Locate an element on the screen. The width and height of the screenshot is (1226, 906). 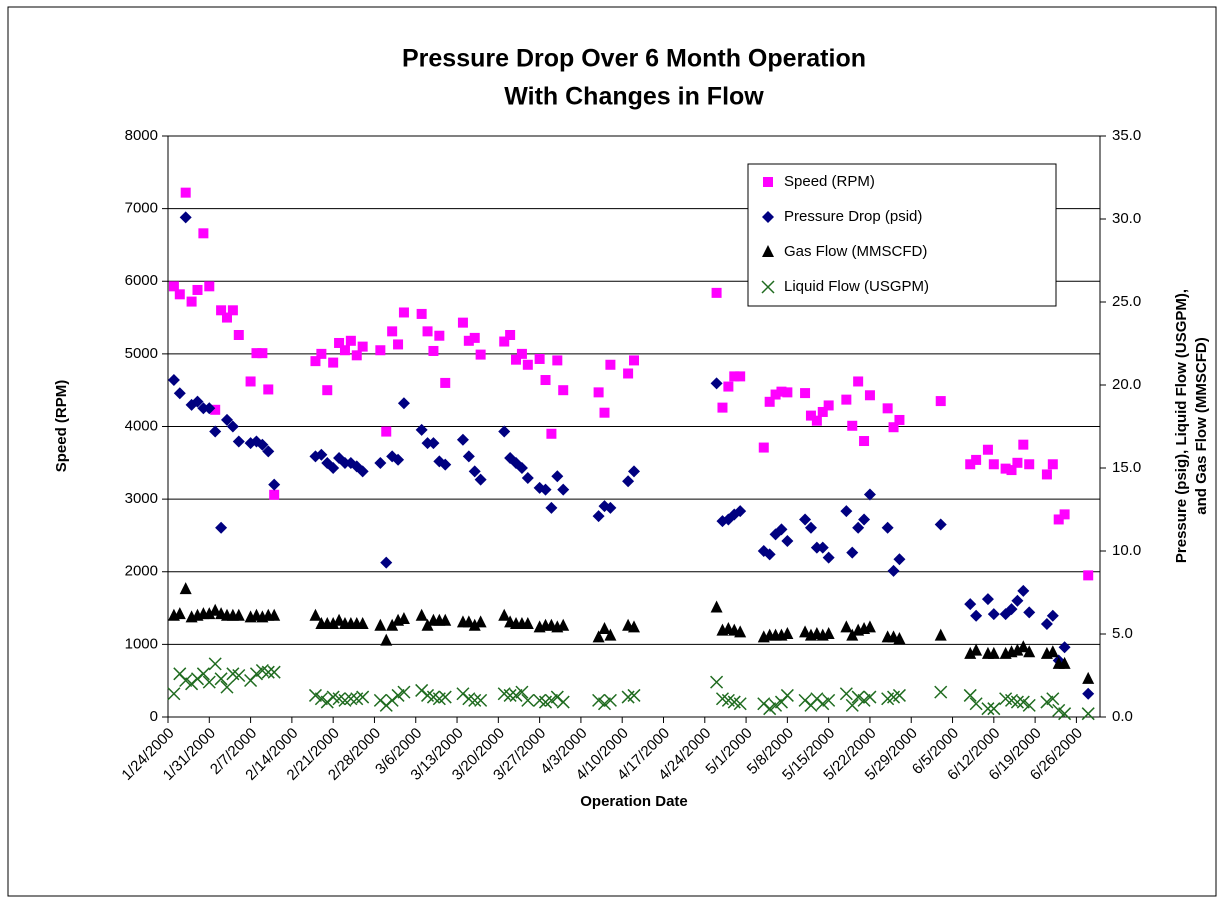
legend-box is located at coordinates (902, 235).